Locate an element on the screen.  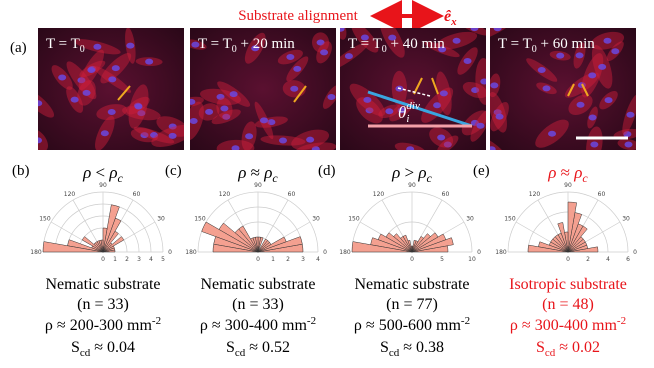
image-content is located at coordinates (563, 89).